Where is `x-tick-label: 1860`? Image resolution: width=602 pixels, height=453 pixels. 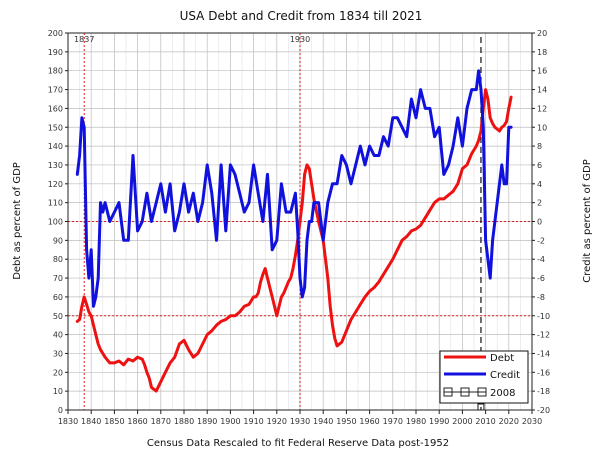
x-tick-label: 1860 is located at coordinates (137, 421).